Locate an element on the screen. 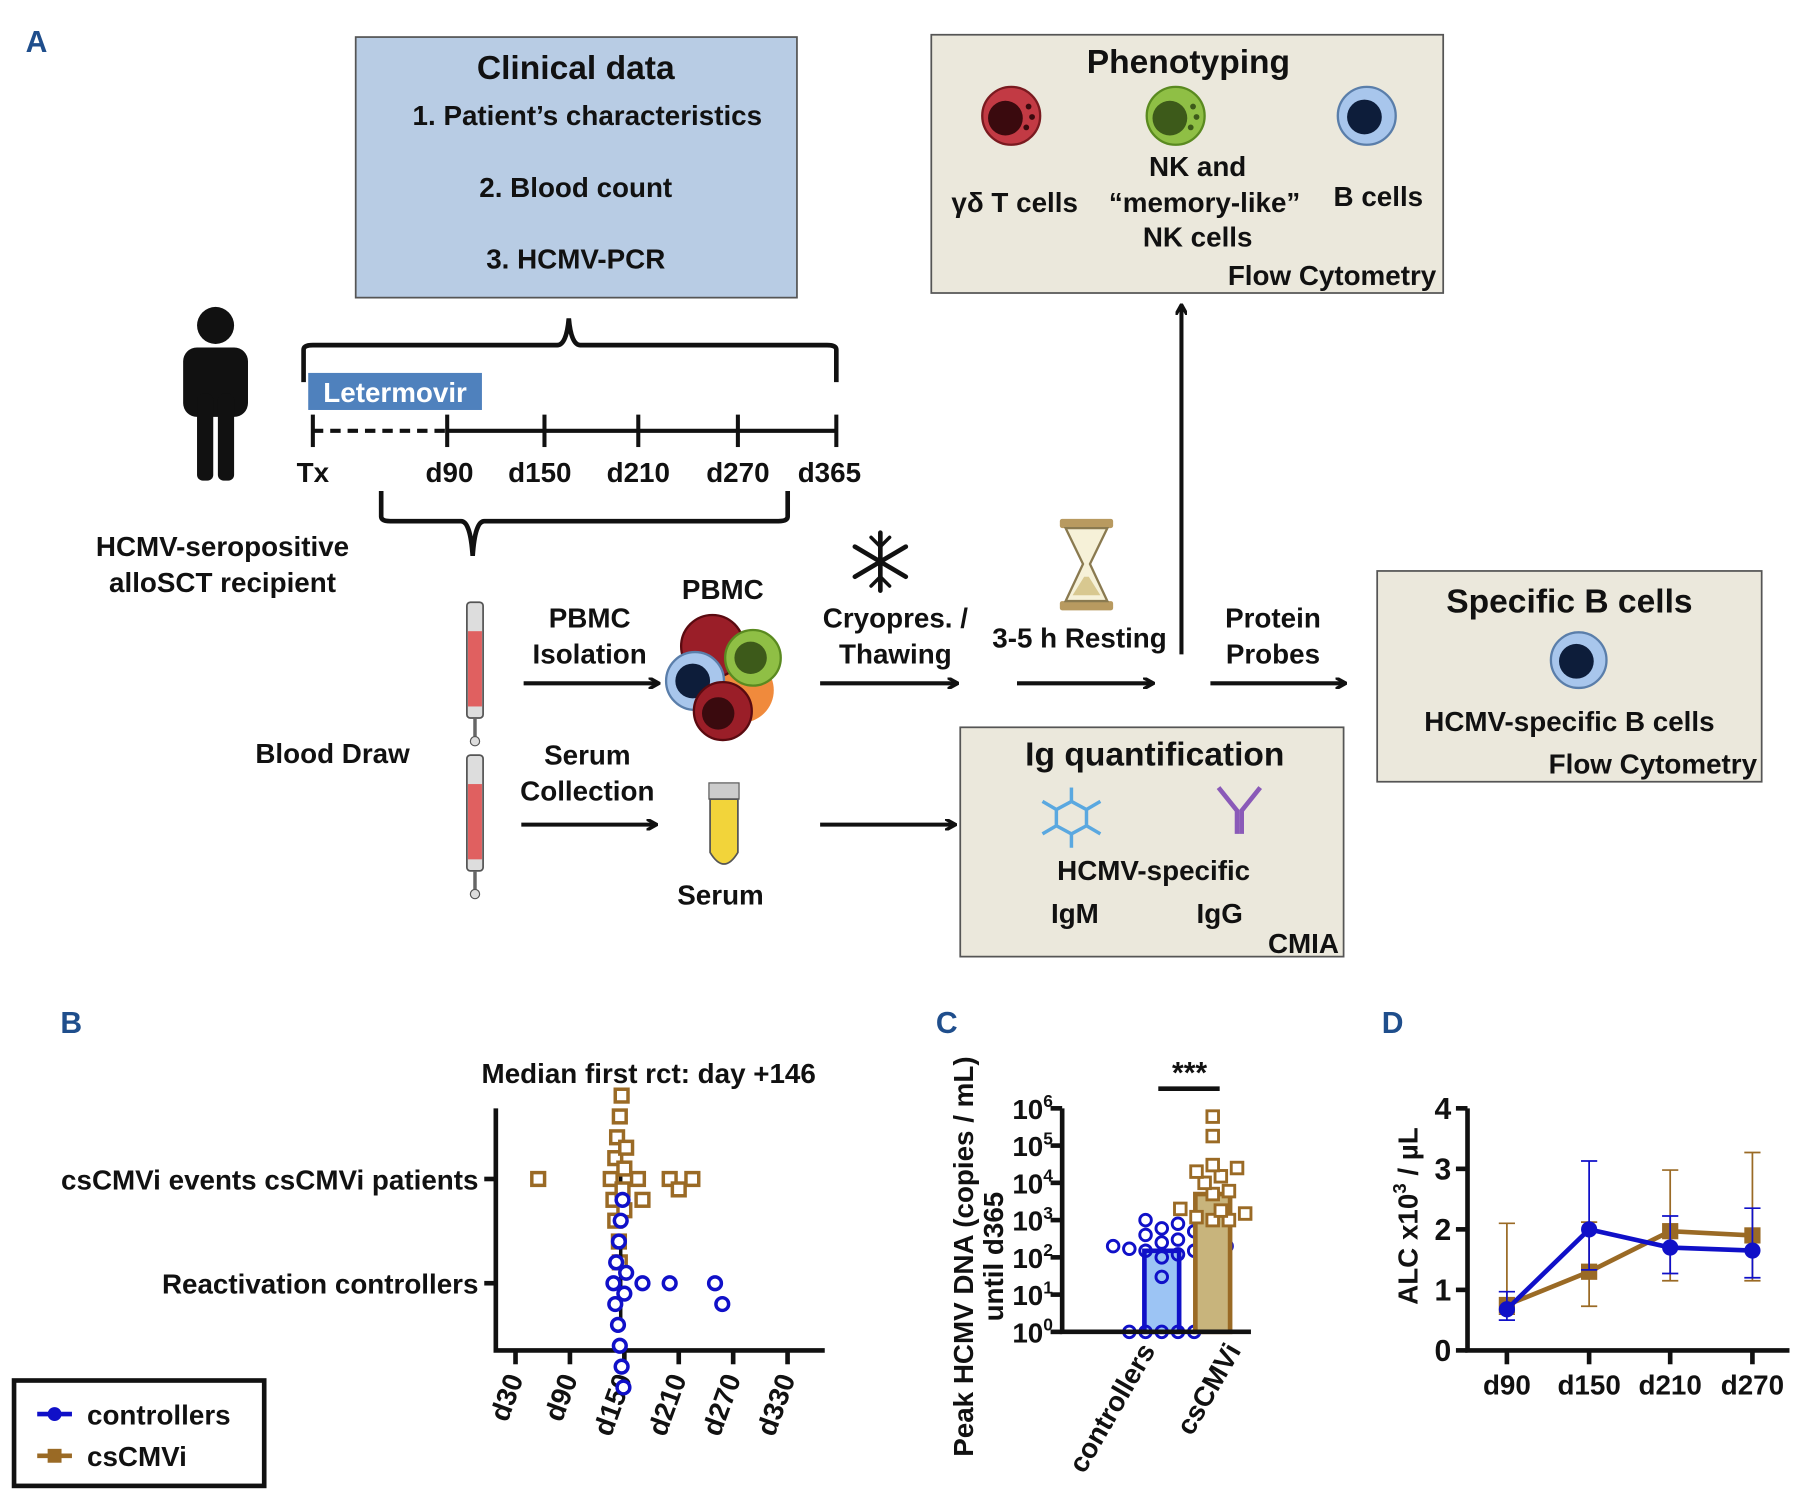 This screenshot has width=1807, height=1494. snowflake-icon is located at coordinates (880, 561).